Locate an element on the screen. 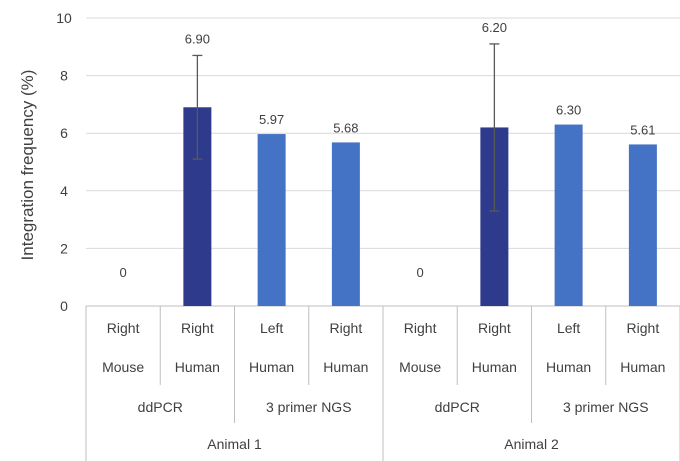 This screenshot has height=461, width=680. data-label: 6.20 is located at coordinates (494, 27).